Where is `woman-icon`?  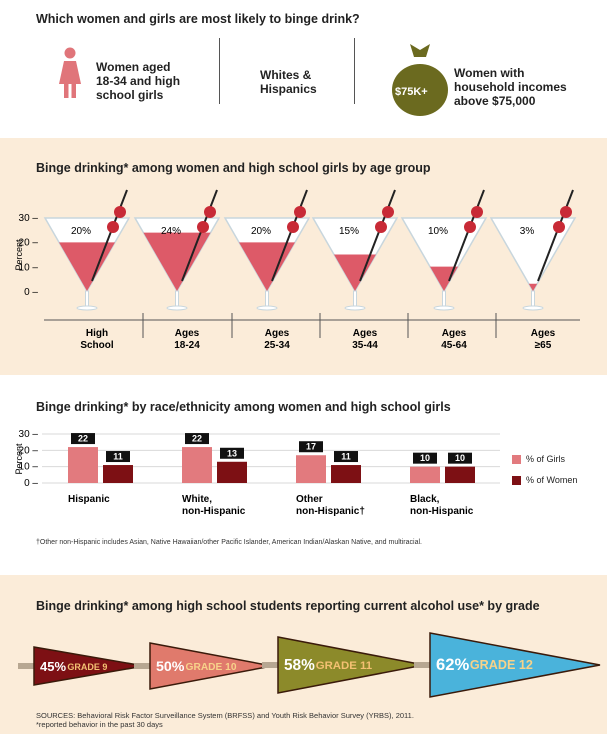 woman-icon is located at coordinates (70, 72).